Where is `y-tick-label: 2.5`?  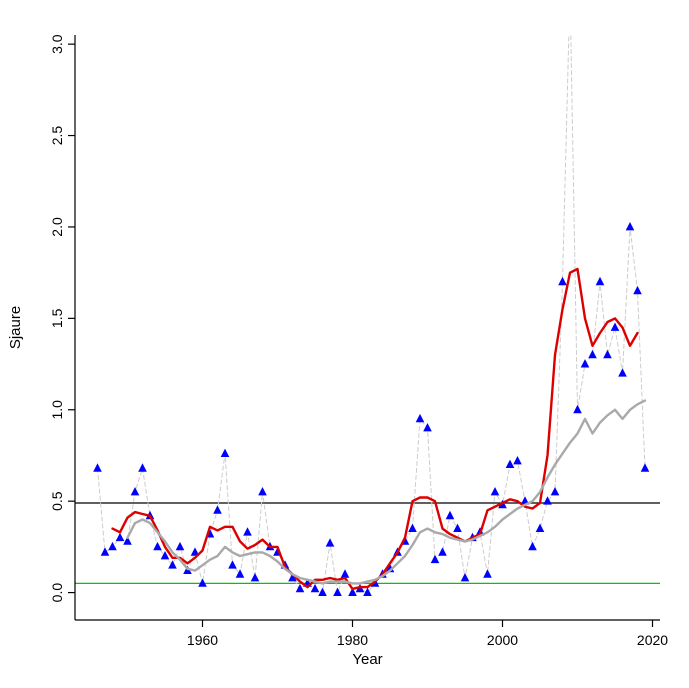
y-tick-label: 2.5 is located at coordinates (57, 136).